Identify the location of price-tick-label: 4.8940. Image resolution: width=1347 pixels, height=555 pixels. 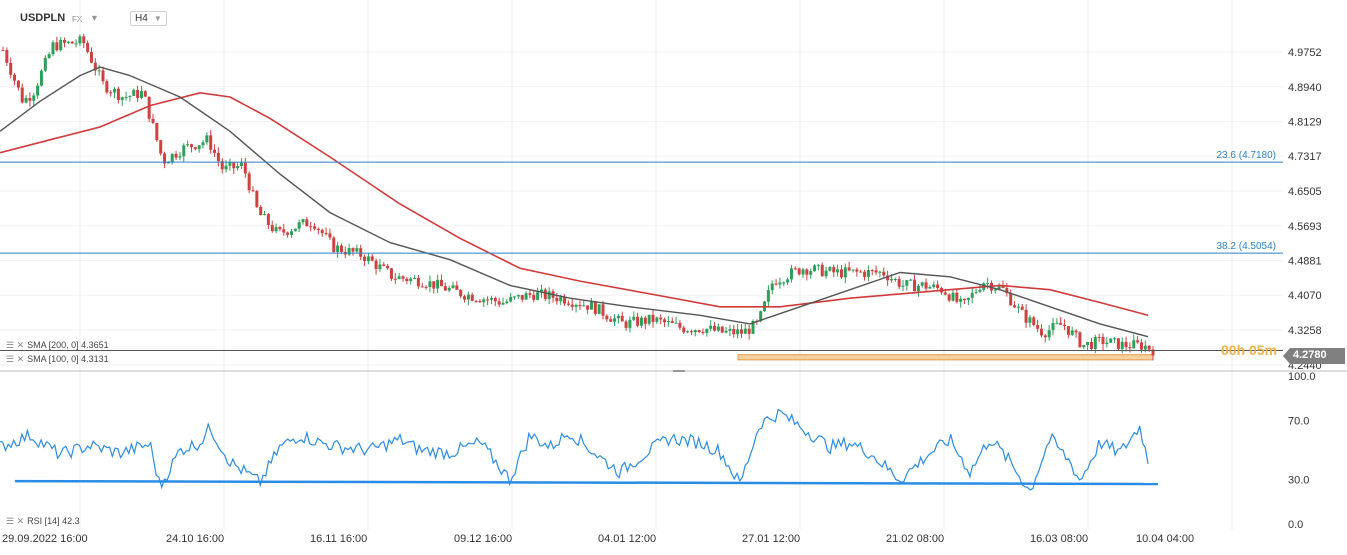
(1305, 88).